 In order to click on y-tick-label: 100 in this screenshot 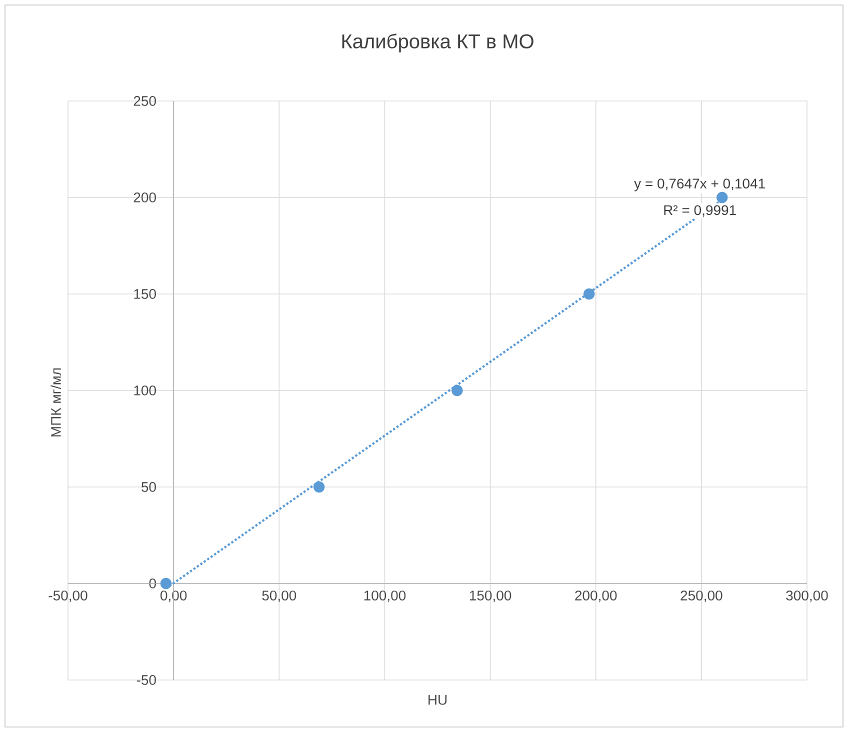, I will do `click(145, 391)`.